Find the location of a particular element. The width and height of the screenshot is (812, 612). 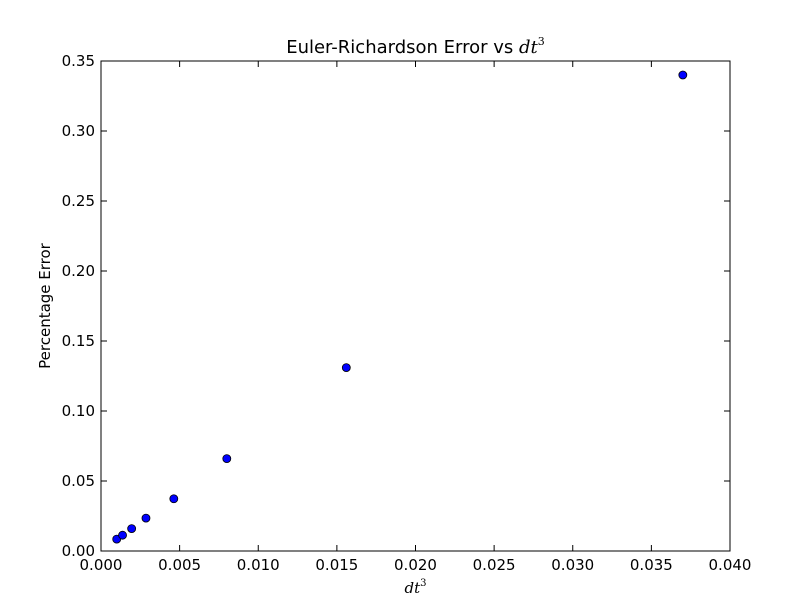

x-axis-title-exp: 3 is located at coordinates (423, 583).